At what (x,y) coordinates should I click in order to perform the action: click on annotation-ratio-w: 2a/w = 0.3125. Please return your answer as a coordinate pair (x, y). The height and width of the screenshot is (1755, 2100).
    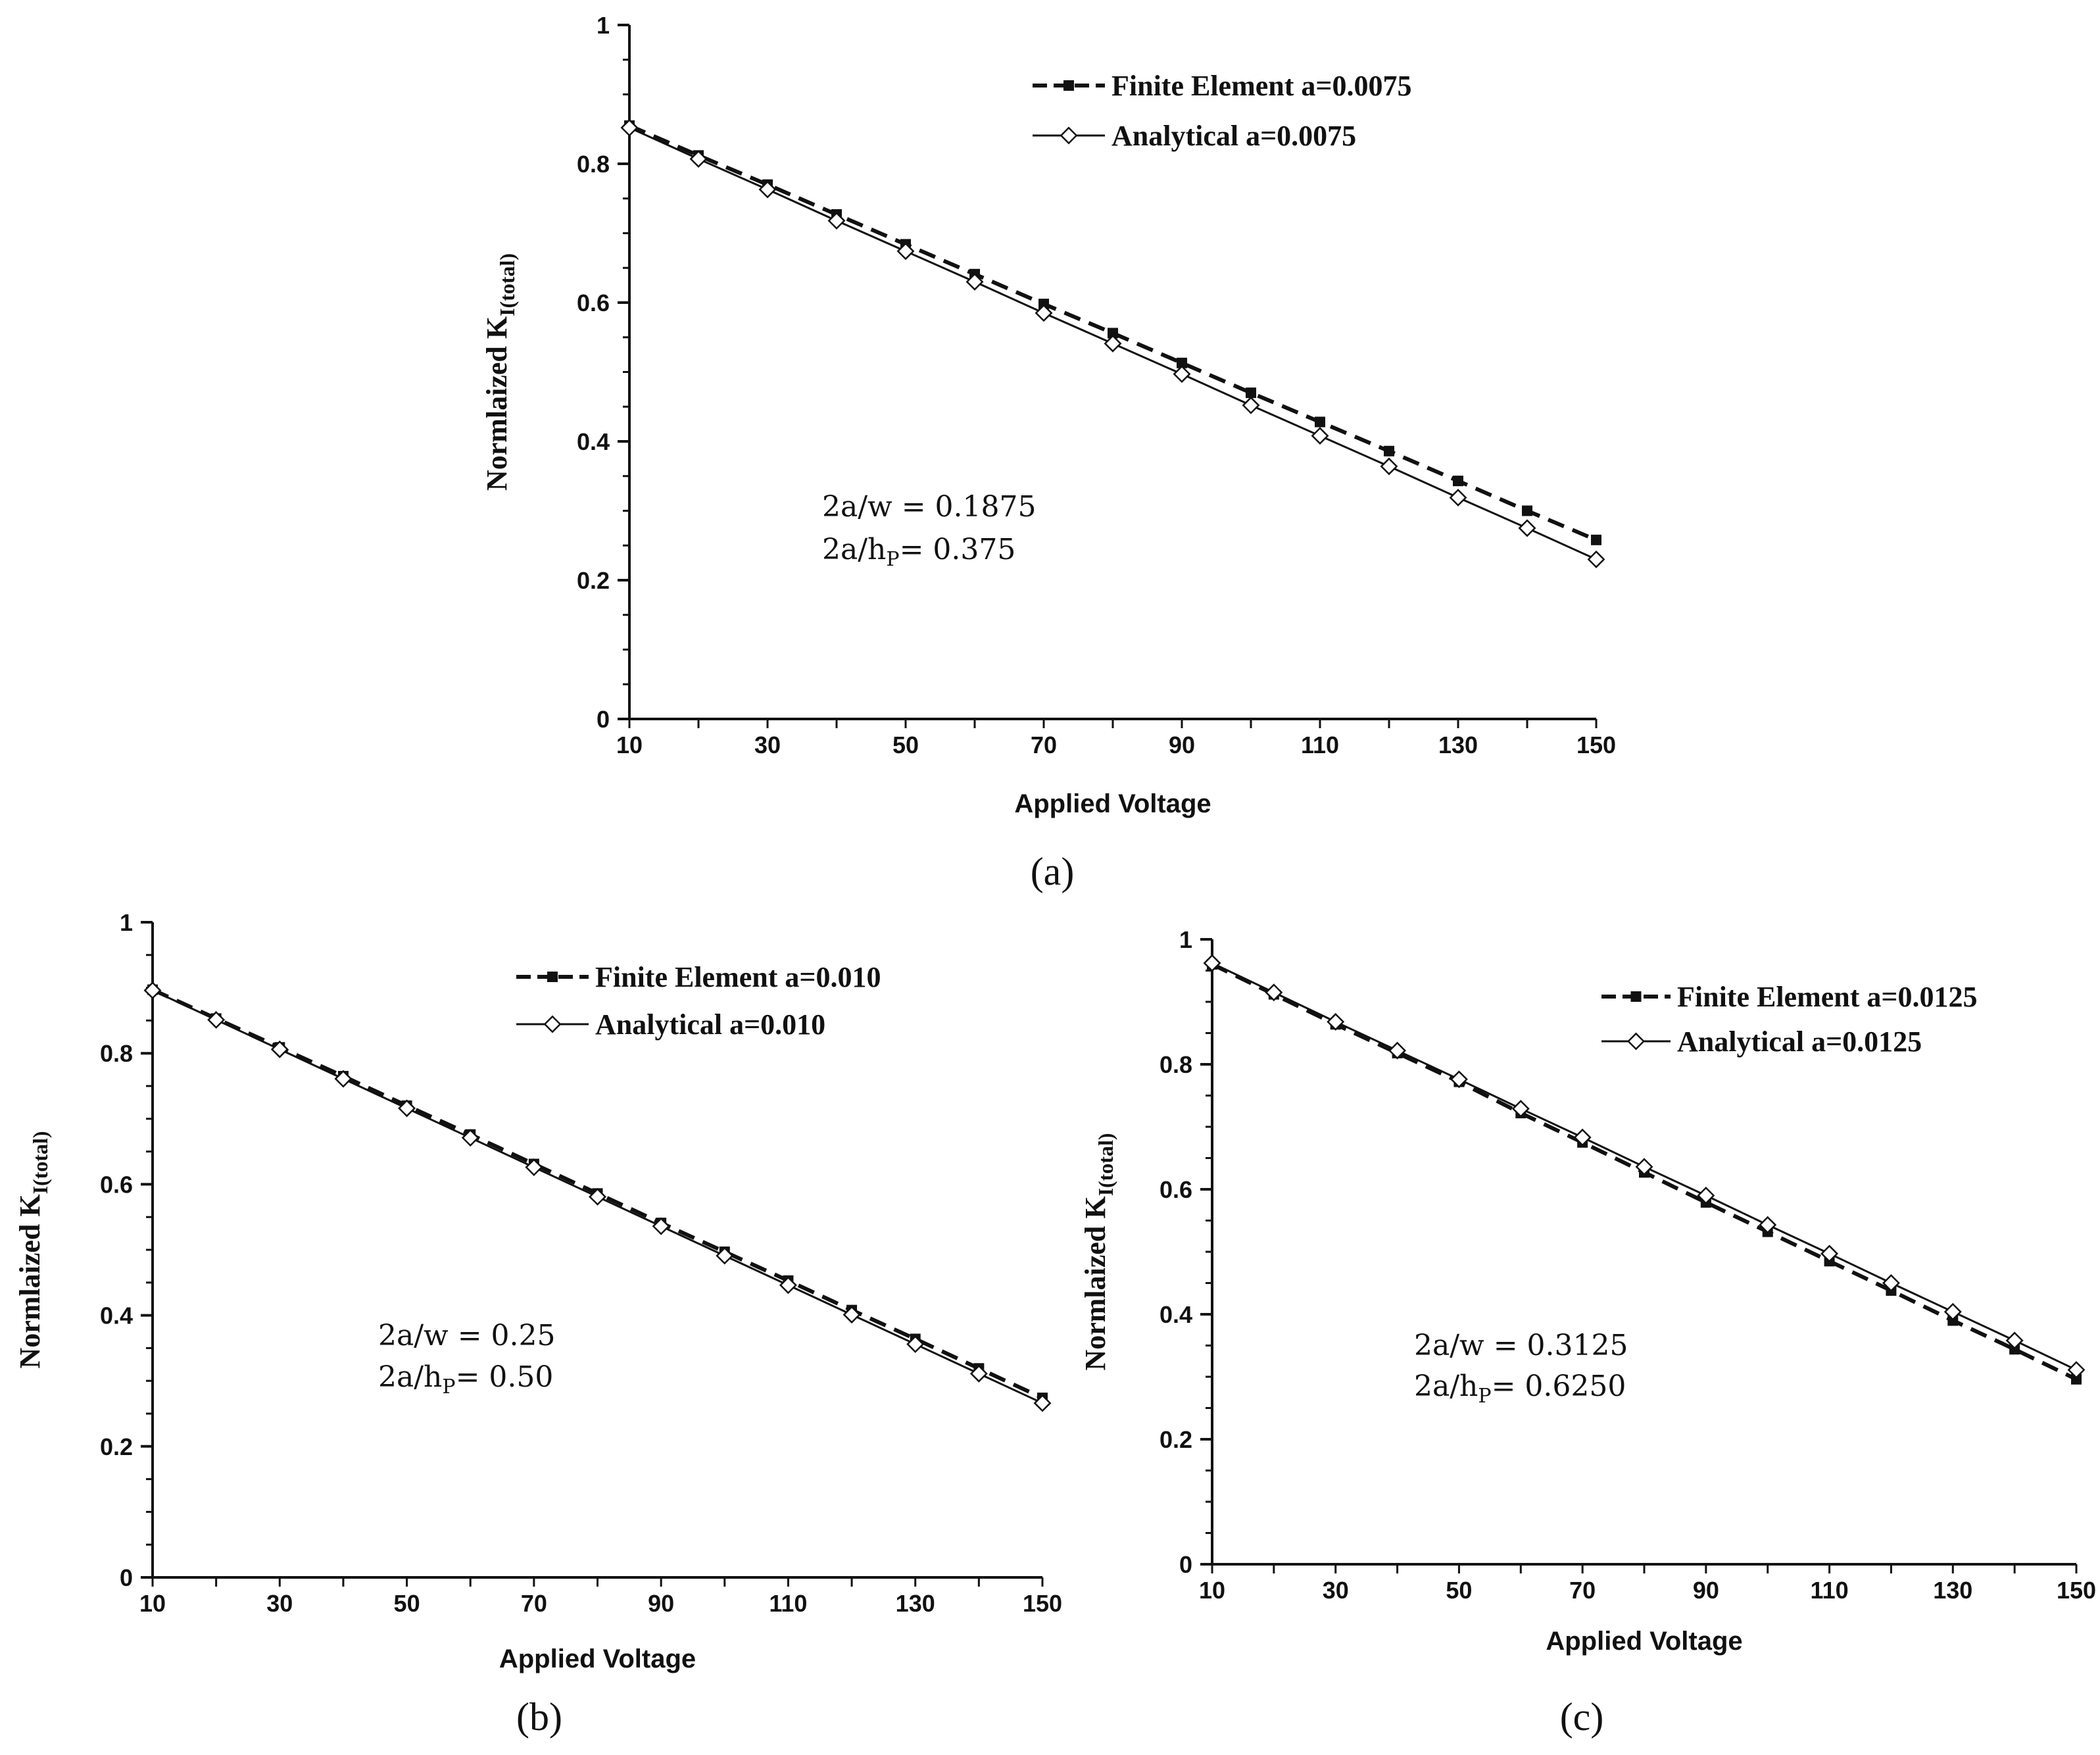
    Looking at the image, I should click on (1521, 1345).